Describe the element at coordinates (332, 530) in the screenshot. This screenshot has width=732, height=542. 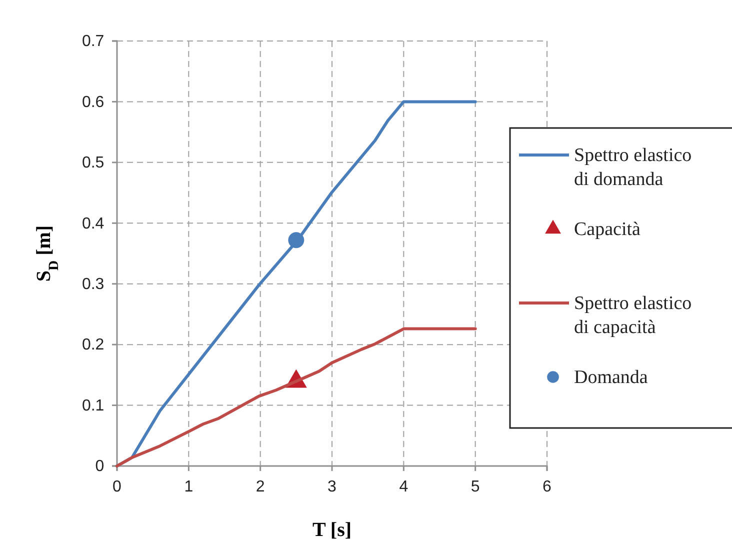
I see `x-axis-title: T [s]` at that location.